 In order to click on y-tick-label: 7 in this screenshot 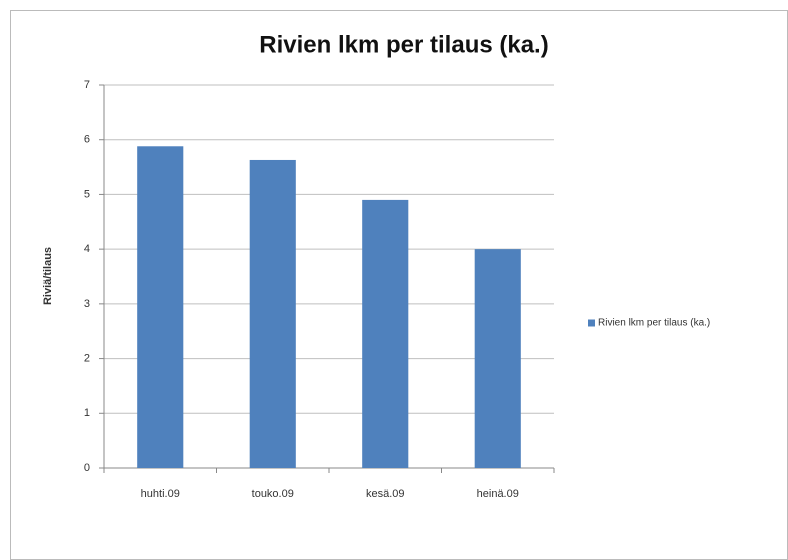, I will do `click(87, 85)`.